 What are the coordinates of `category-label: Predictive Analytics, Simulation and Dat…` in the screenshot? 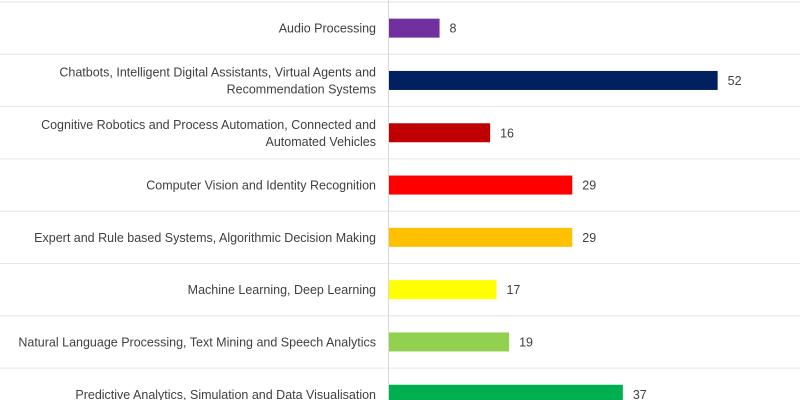 It's located at (225, 394).